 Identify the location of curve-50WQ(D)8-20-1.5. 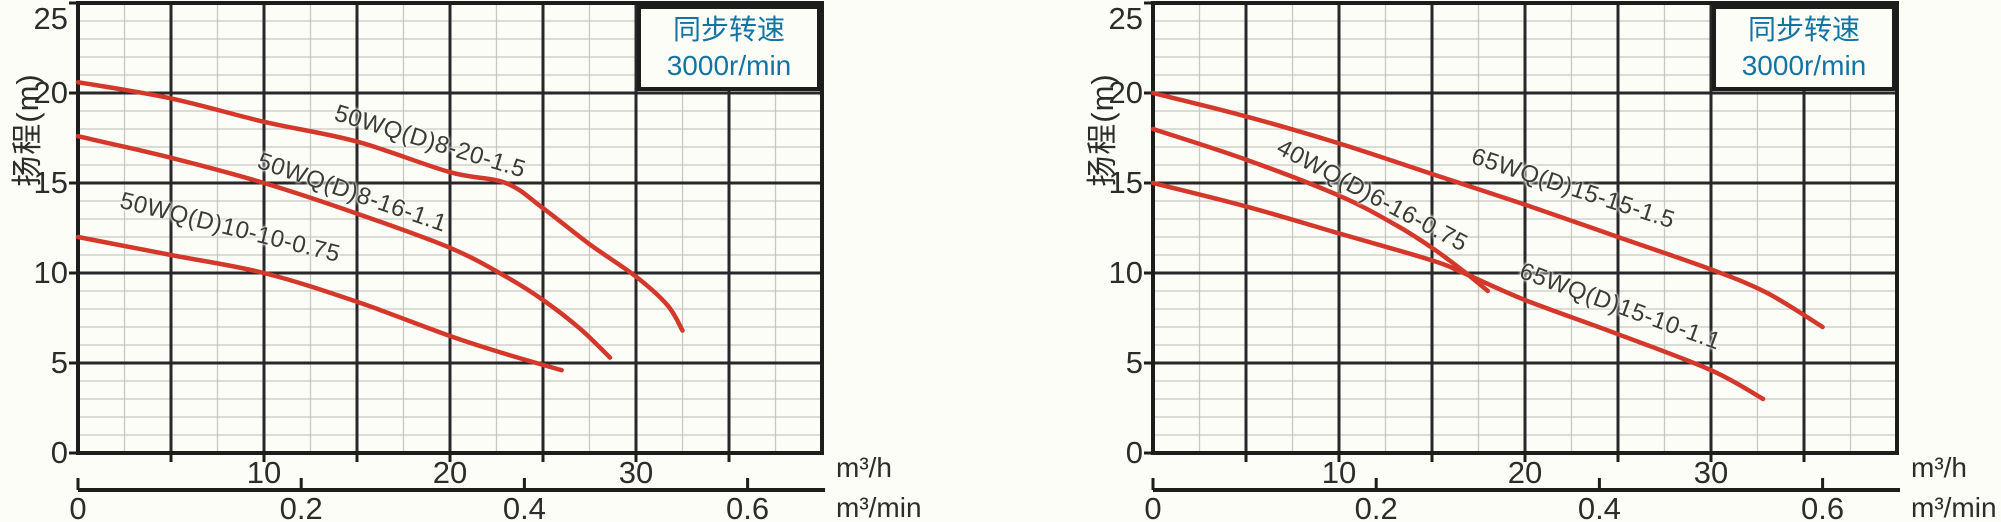
(380, 206).